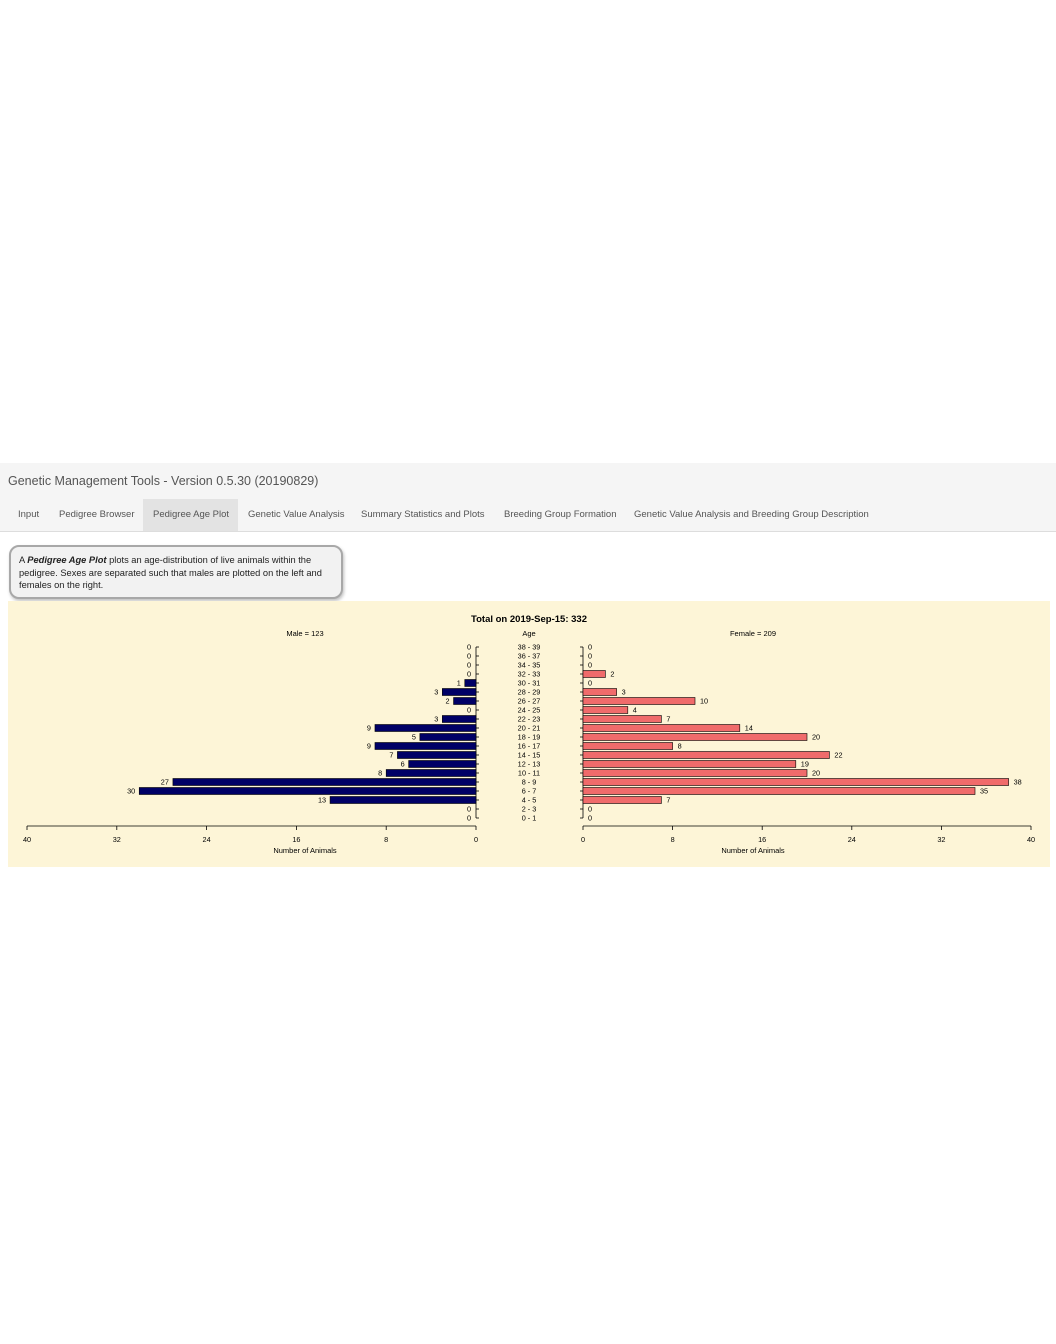 This screenshot has width=1056, height=1344. Describe the element at coordinates (704, 701) in the screenshot. I see `female-bar-value: 10` at that location.